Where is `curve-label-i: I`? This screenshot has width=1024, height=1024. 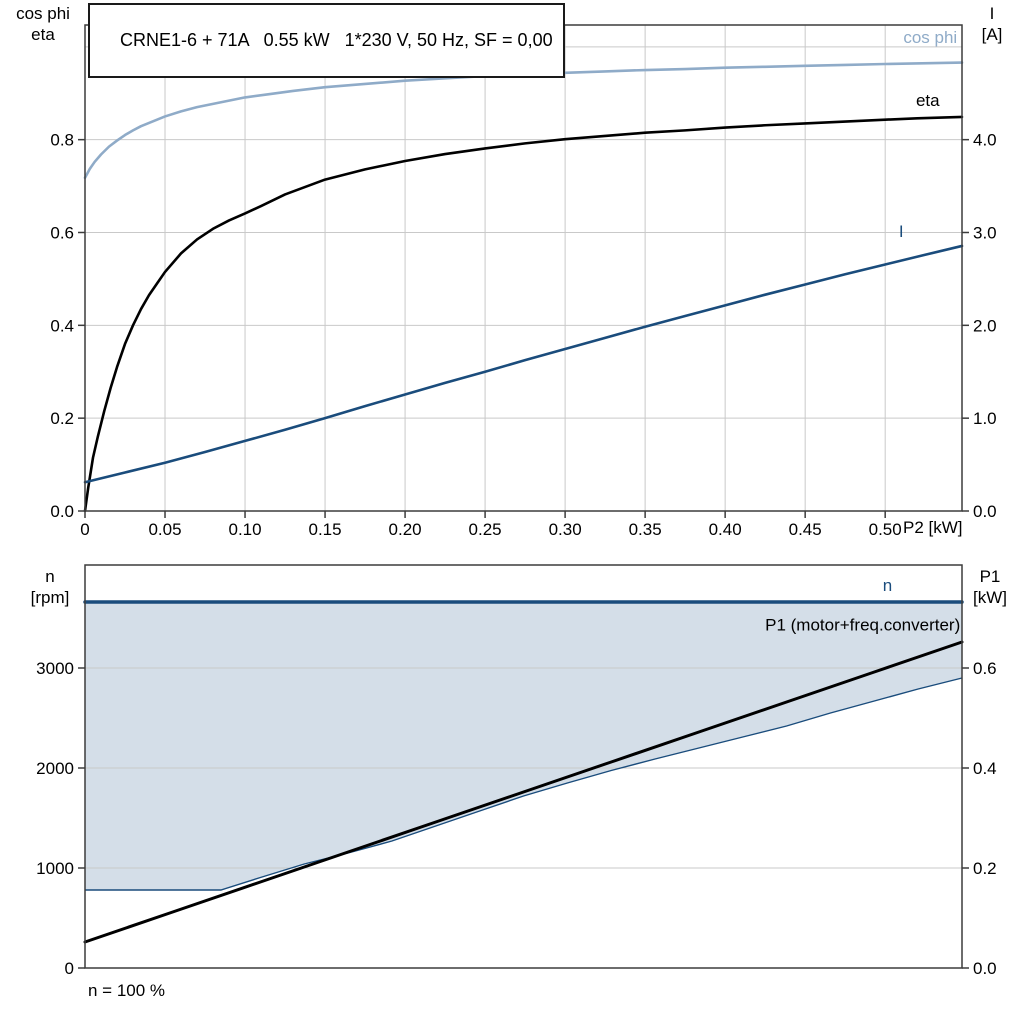
curve-label-i: I is located at coordinates (901, 231).